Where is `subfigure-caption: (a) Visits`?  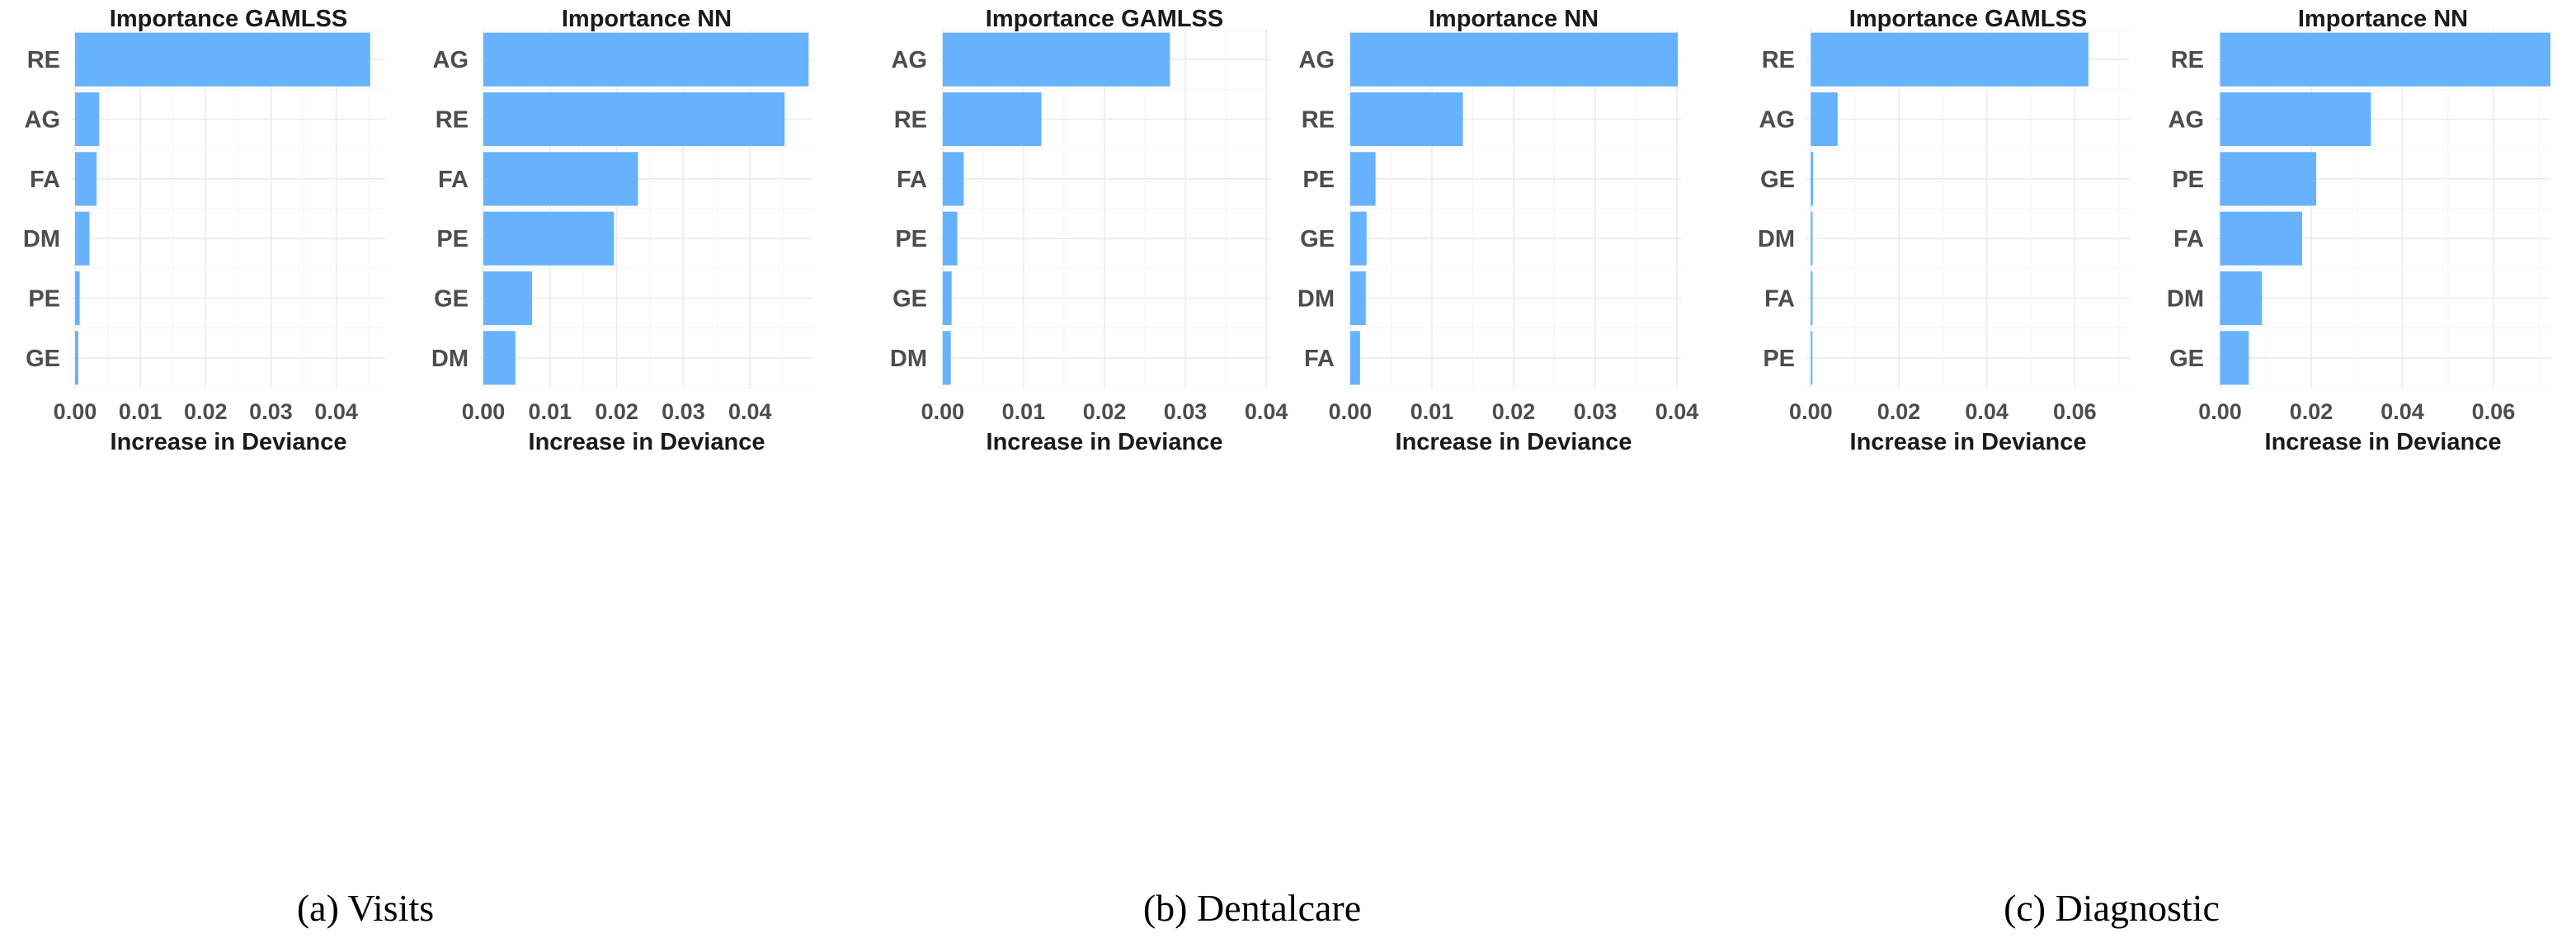
subfigure-caption: (a) Visits is located at coordinates (365, 908).